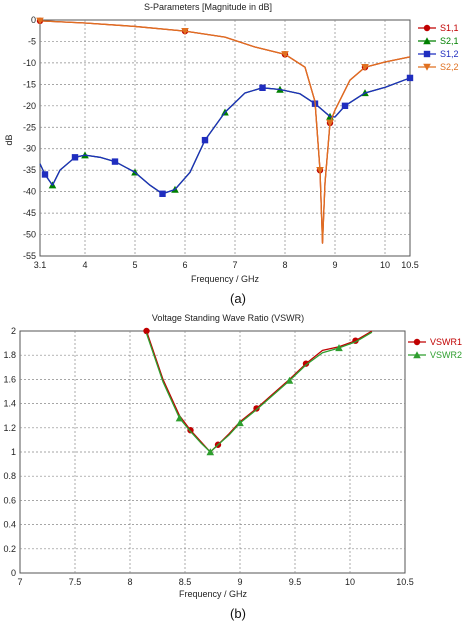 This screenshot has width=475, height=624. What do you see at coordinates (9, 549) in the screenshot?
I see `y-tick-label: 0.2` at bounding box center [9, 549].